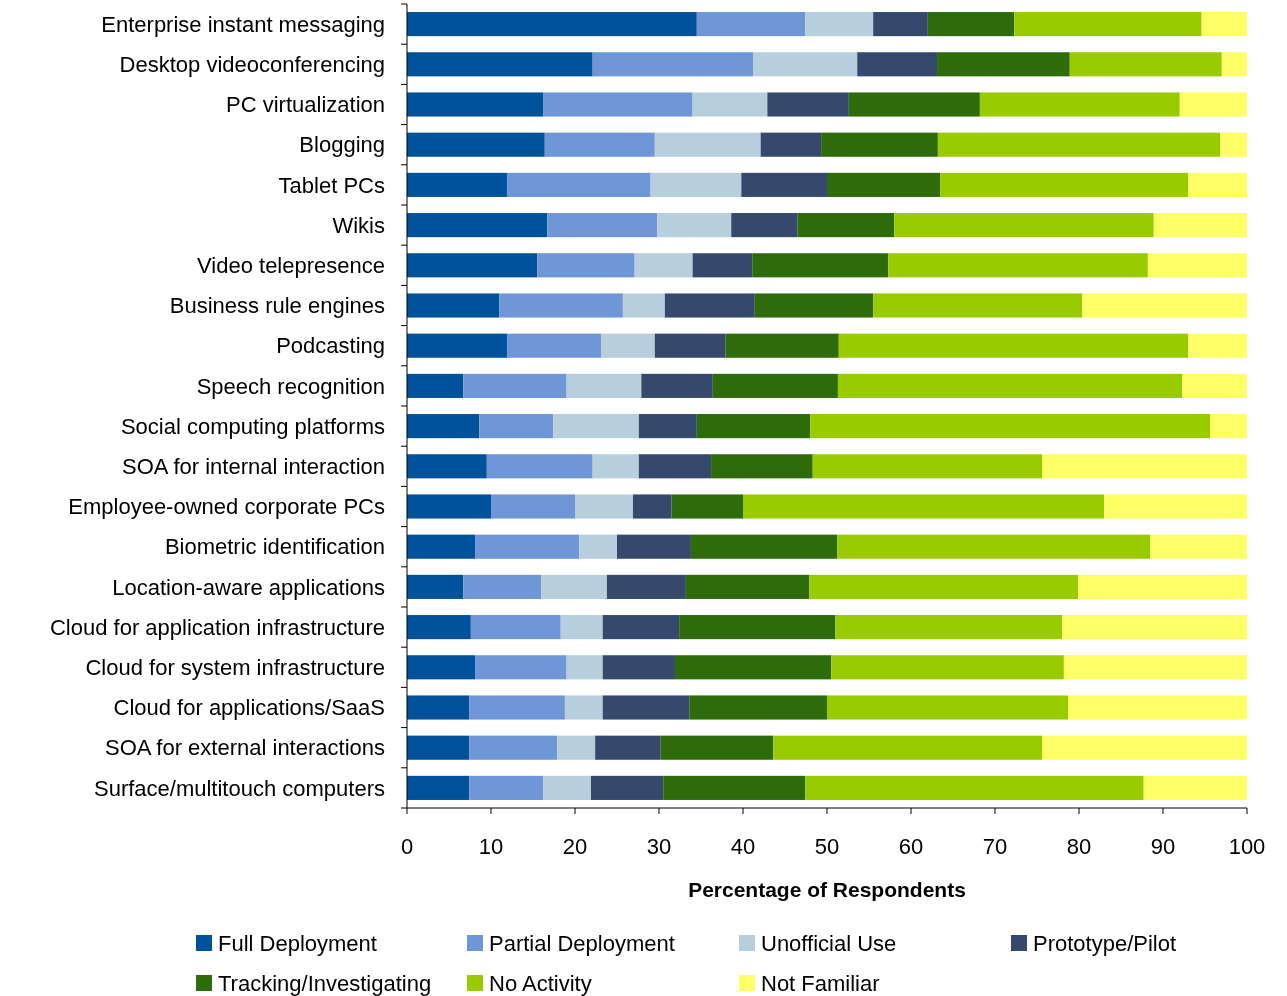  What do you see at coordinates (1163, 846) in the screenshot?
I see `x-tick-label: 90` at bounding box center [1163, 846].